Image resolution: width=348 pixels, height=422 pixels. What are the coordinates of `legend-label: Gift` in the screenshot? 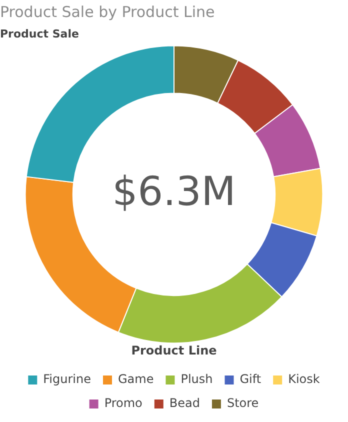 It's located at (251, 379).